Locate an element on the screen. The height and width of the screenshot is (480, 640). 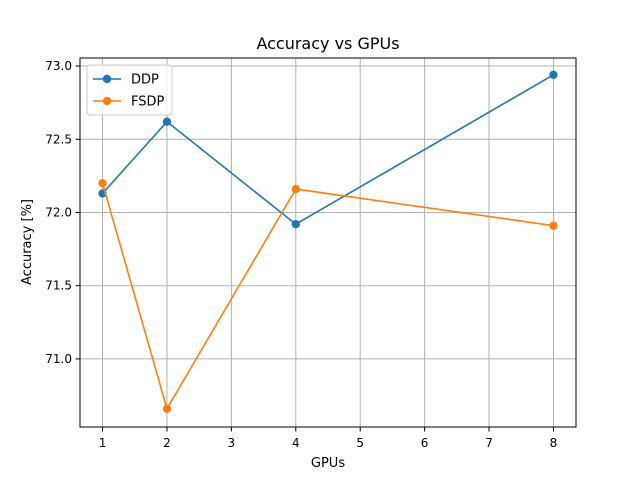
y-tick-label: 71.0 is located at coordinates (58, 359).